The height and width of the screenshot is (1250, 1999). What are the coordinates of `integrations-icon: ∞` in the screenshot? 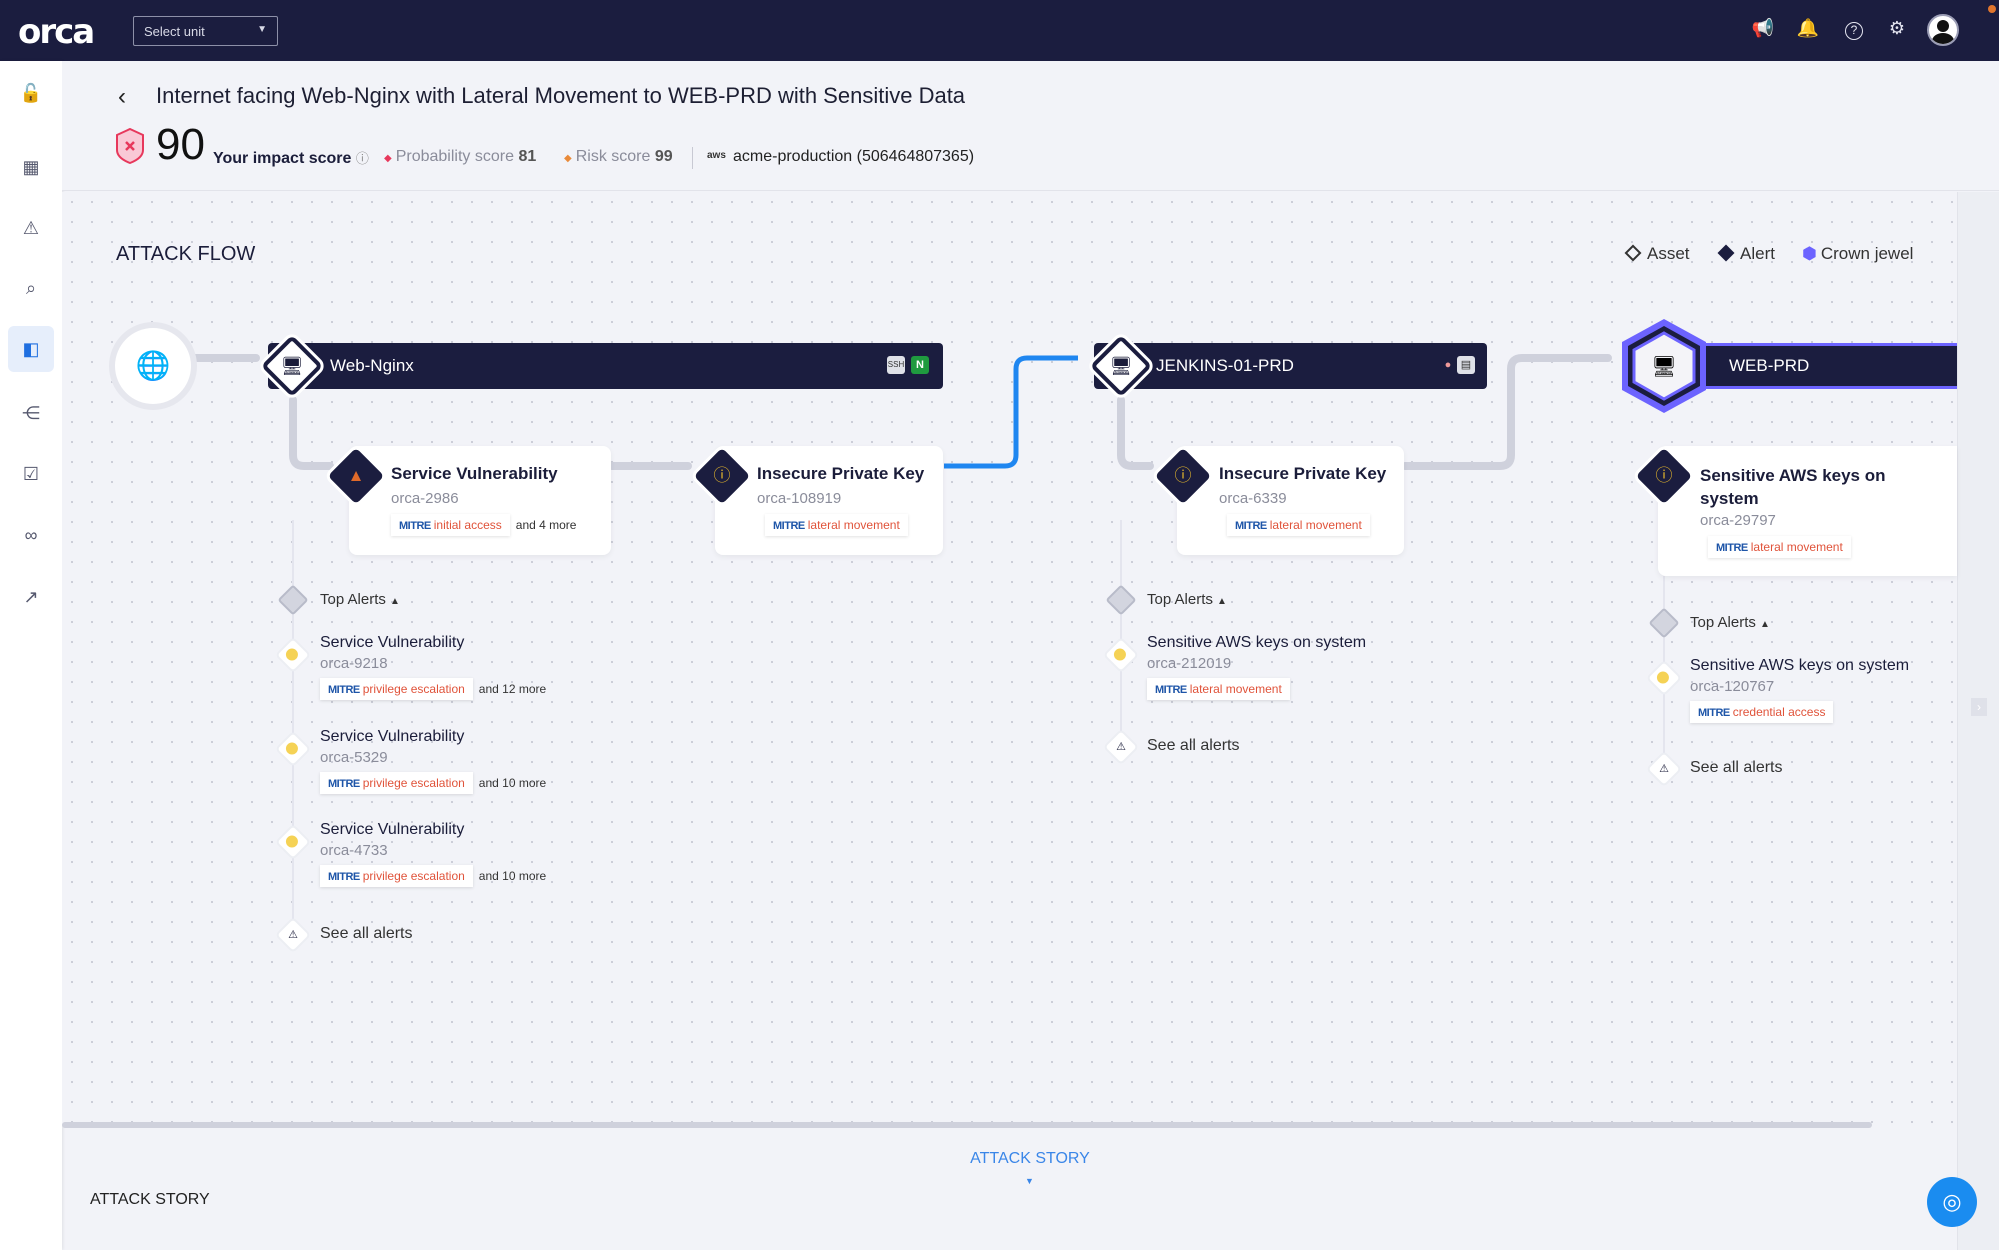 It's located at (31, 535).